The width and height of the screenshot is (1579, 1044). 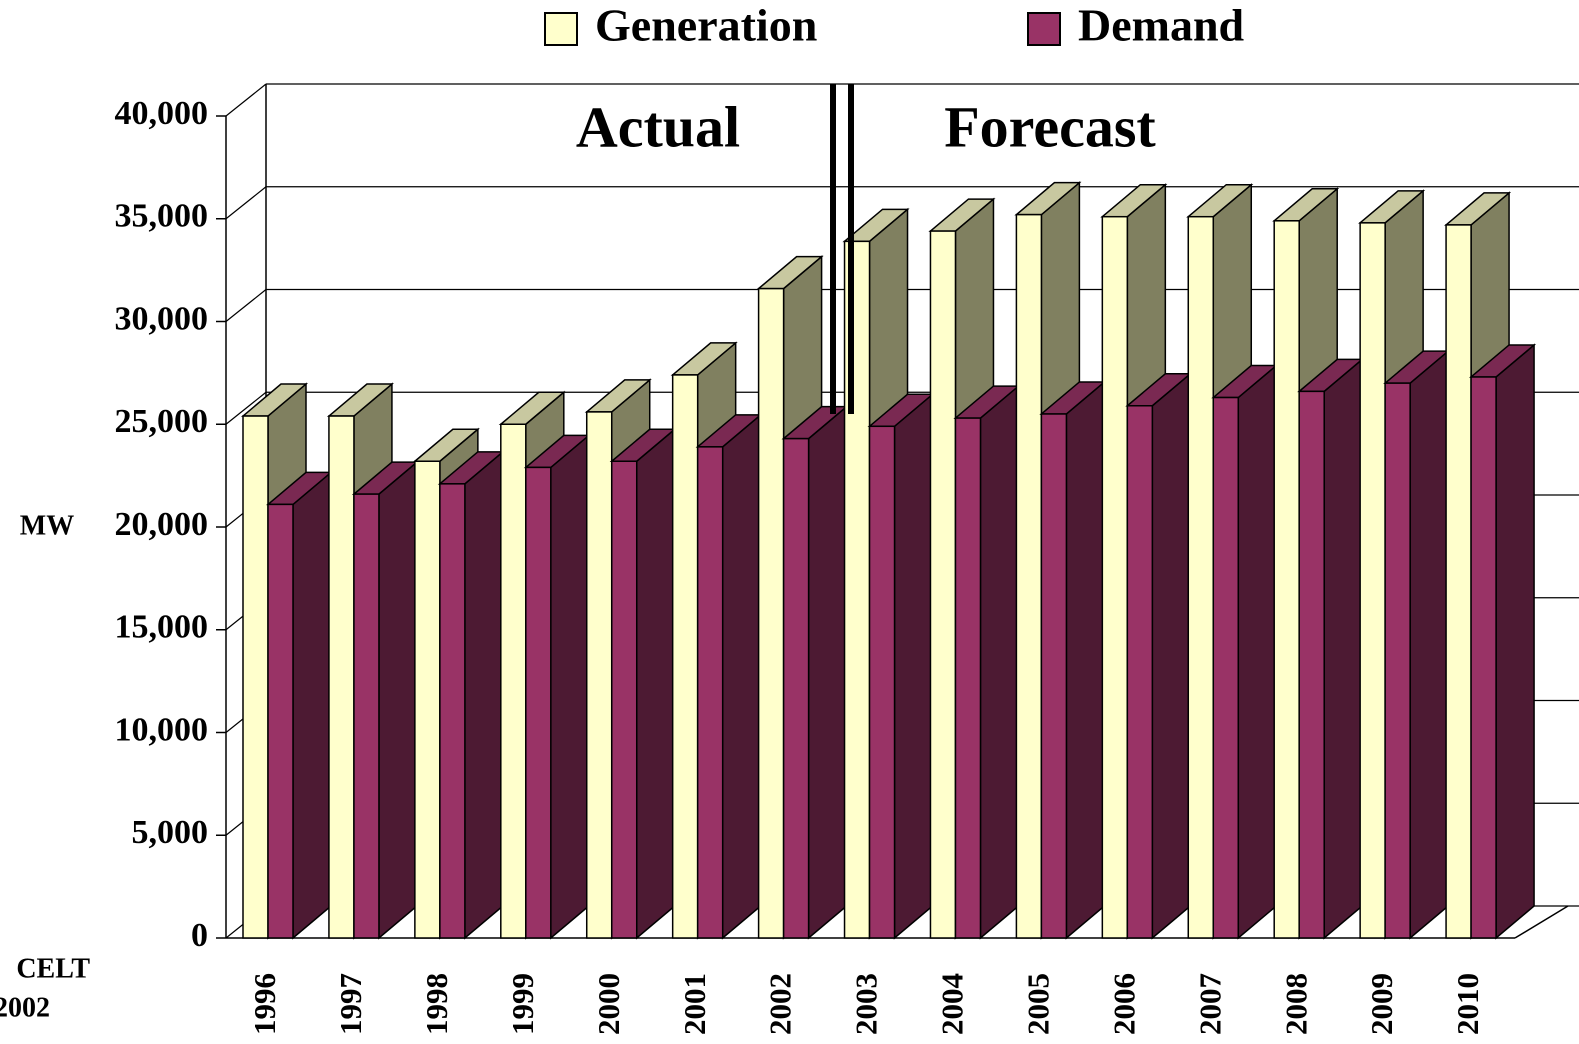 What do you see at coordinates (1295, 1004) in the screenshot?
I see `x-tick-label: 2008` at bounding box center [1295, 1004].